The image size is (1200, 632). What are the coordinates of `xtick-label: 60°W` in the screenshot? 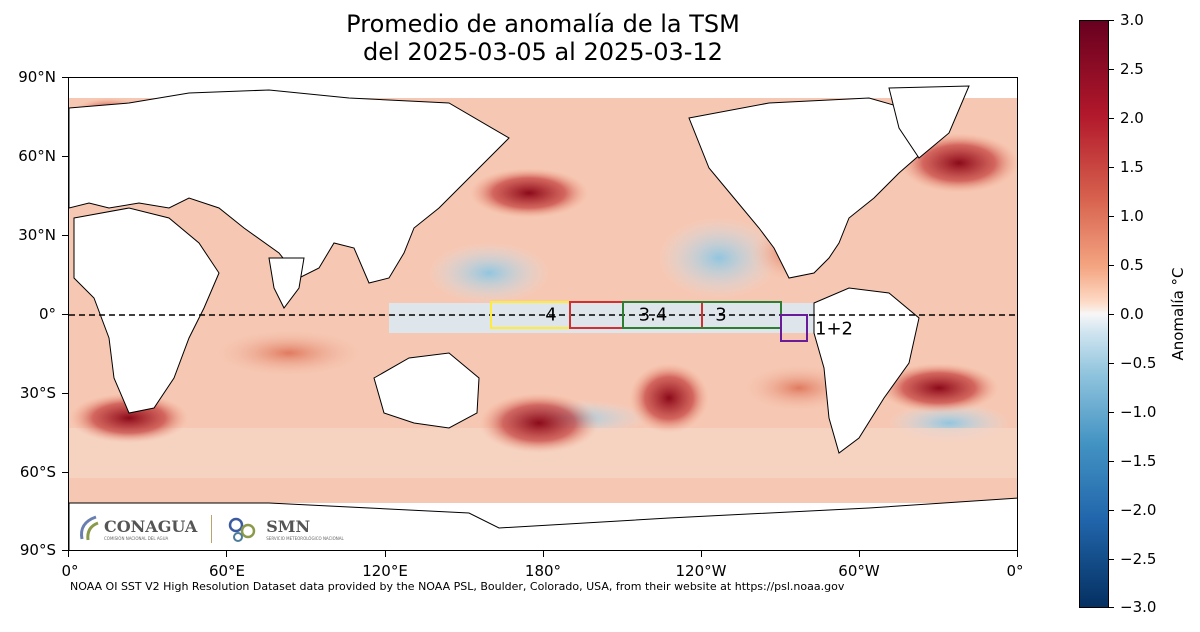 It's located at (859, 571).